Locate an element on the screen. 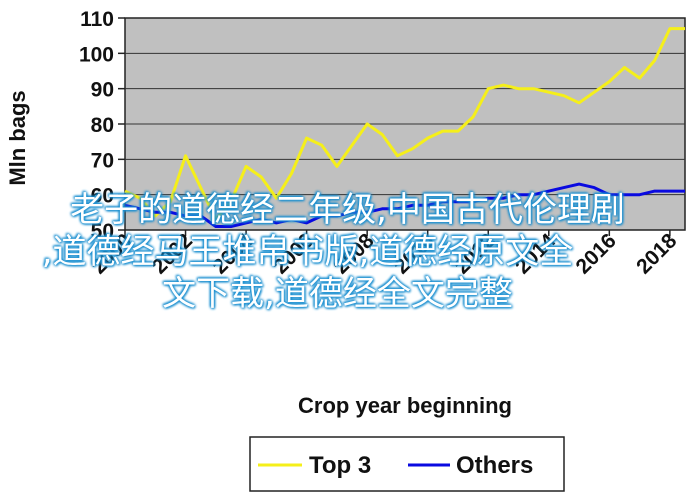 The height and width of the screenshot is (493, 695). y-tick-label: 110 is located at coordinates (97, 19).